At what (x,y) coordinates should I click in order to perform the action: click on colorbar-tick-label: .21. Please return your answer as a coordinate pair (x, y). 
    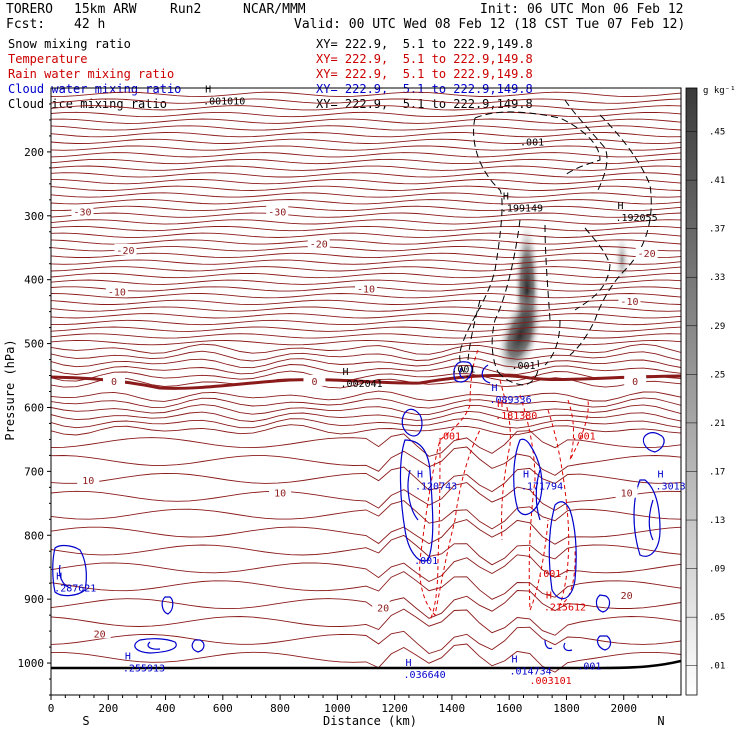
    Looking at the image, I should click on (717, 424).